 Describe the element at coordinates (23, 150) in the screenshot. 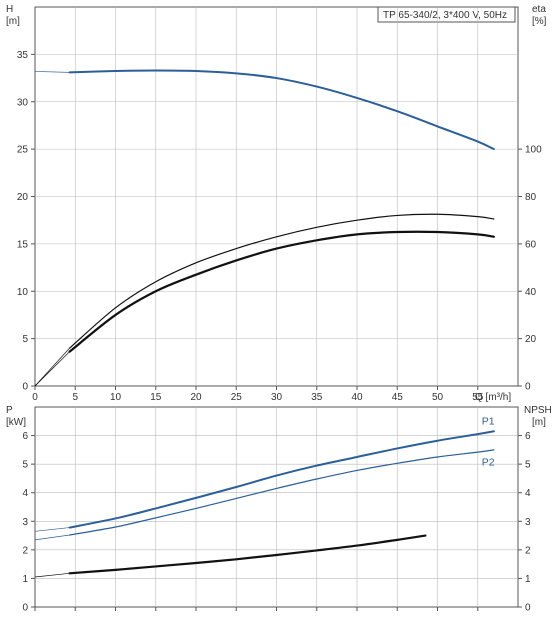

I see `top-left-tick-label-5: 25` at that location.